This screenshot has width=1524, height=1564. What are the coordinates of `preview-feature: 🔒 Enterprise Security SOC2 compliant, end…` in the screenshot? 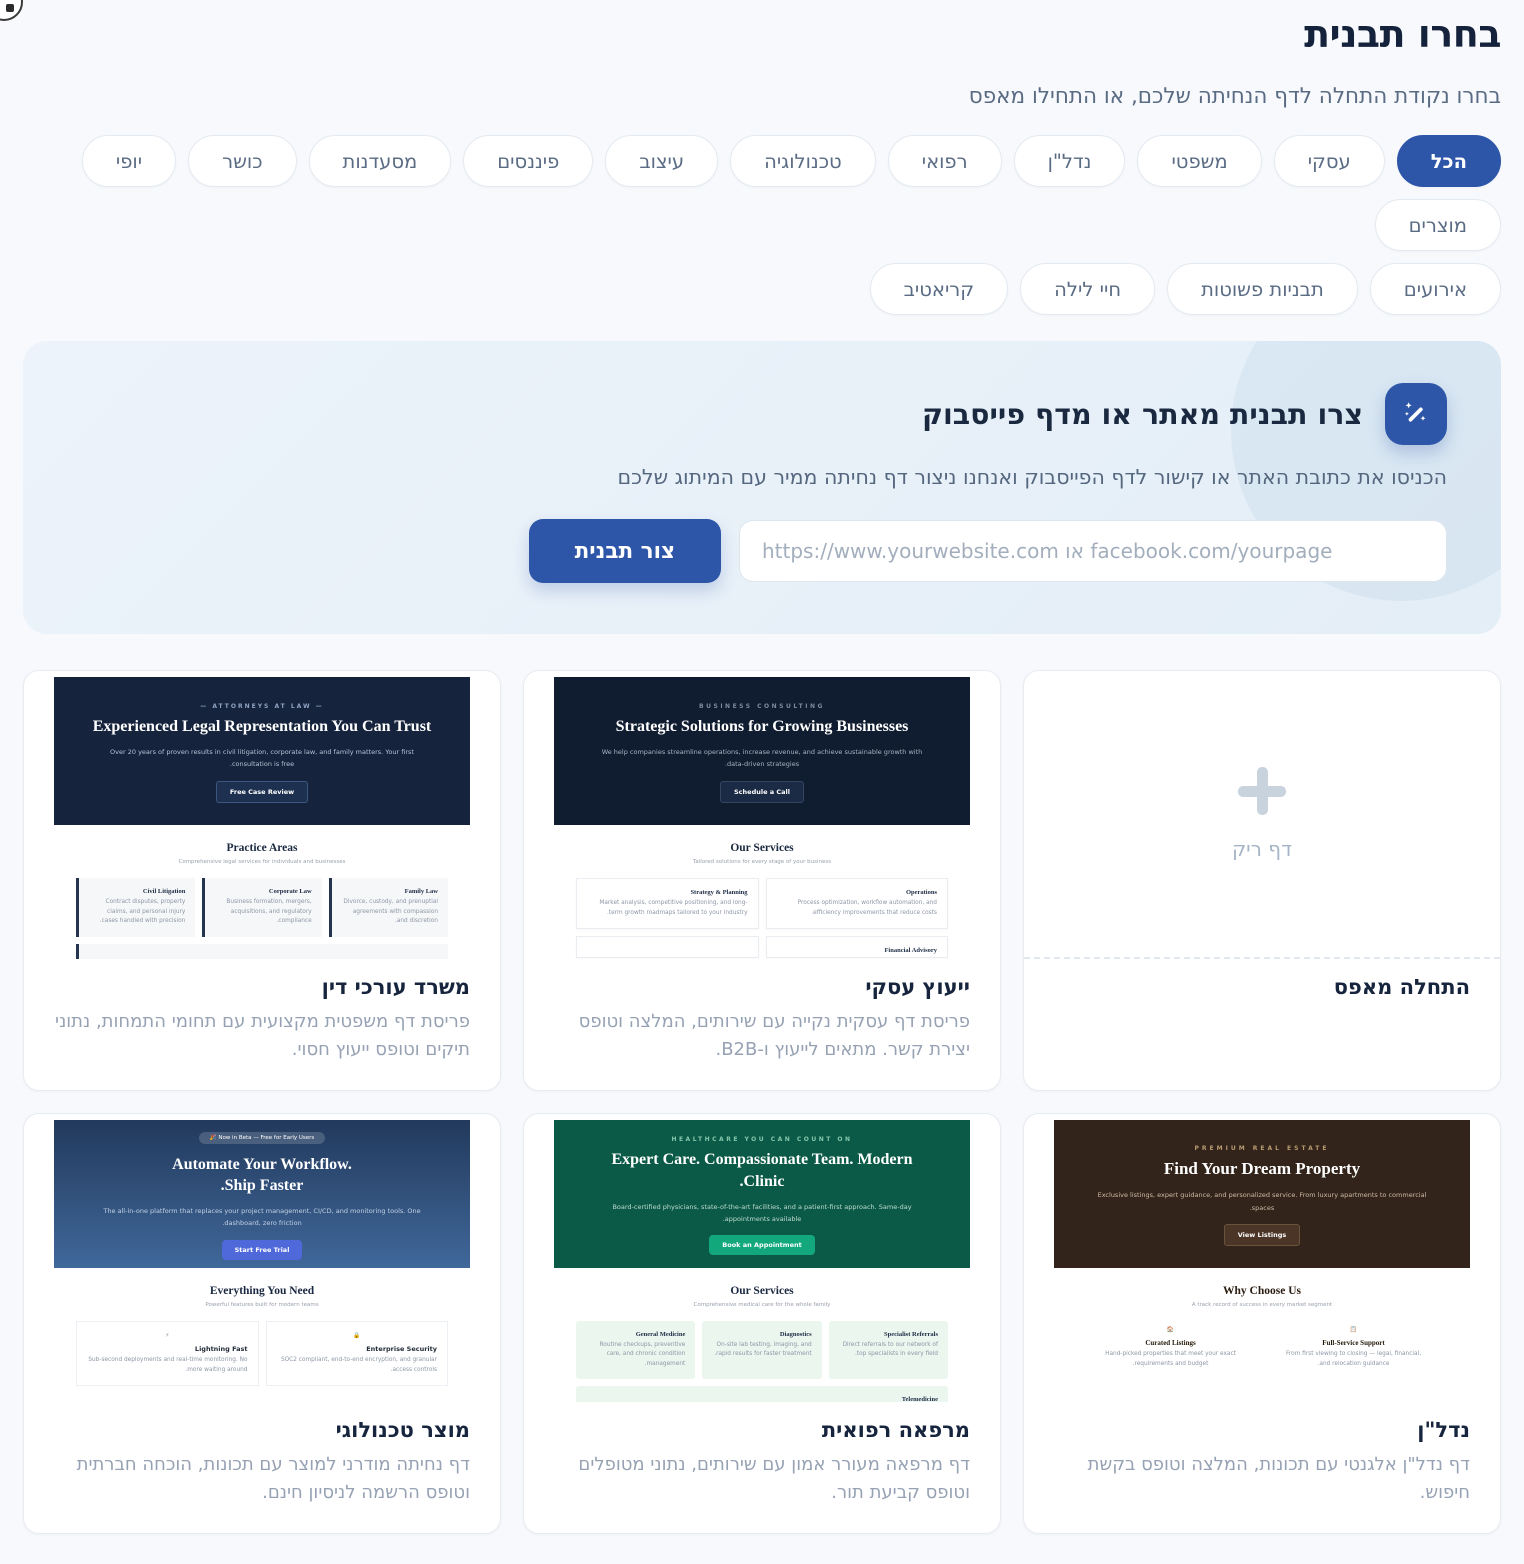 It's located at (356, 1353).